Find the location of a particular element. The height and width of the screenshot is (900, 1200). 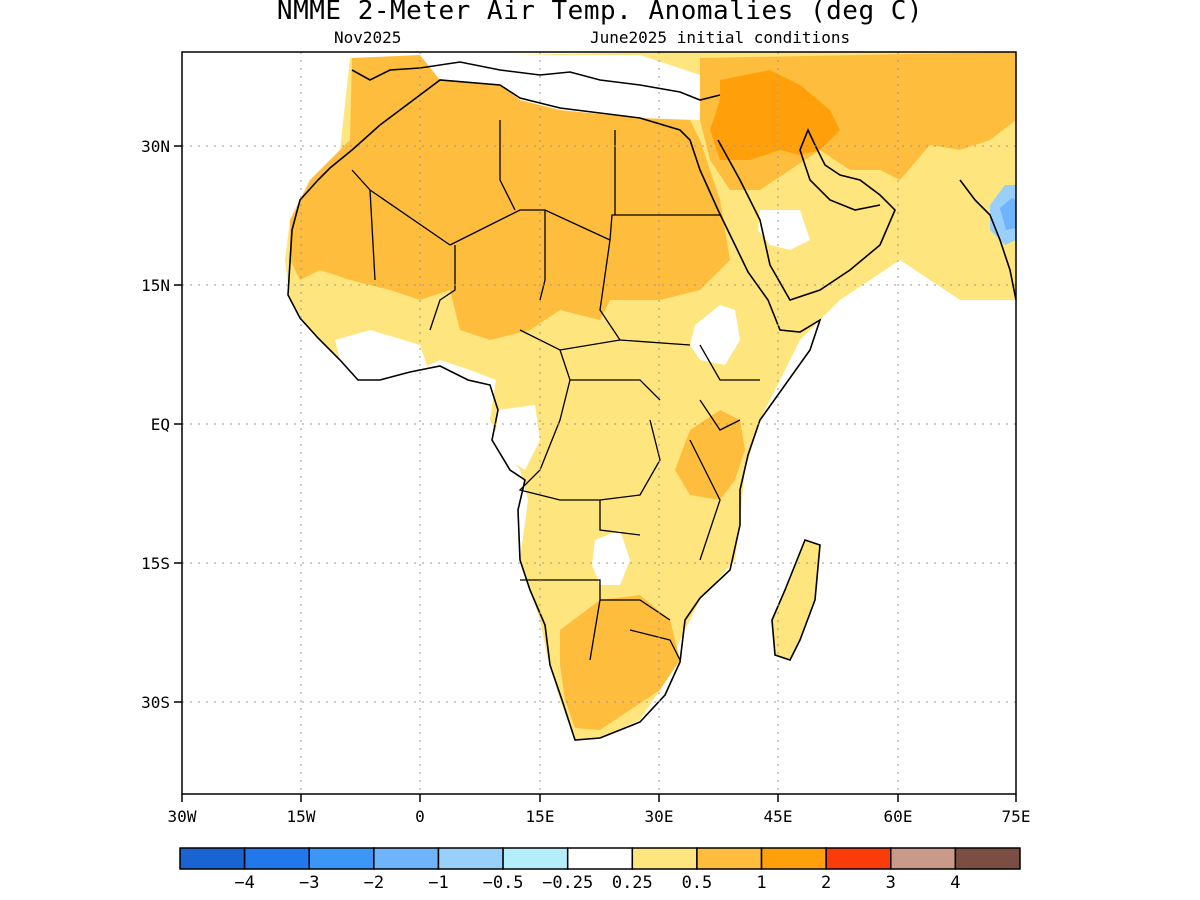

lon-tick-label: 15E is located at coordinates (540, 816).